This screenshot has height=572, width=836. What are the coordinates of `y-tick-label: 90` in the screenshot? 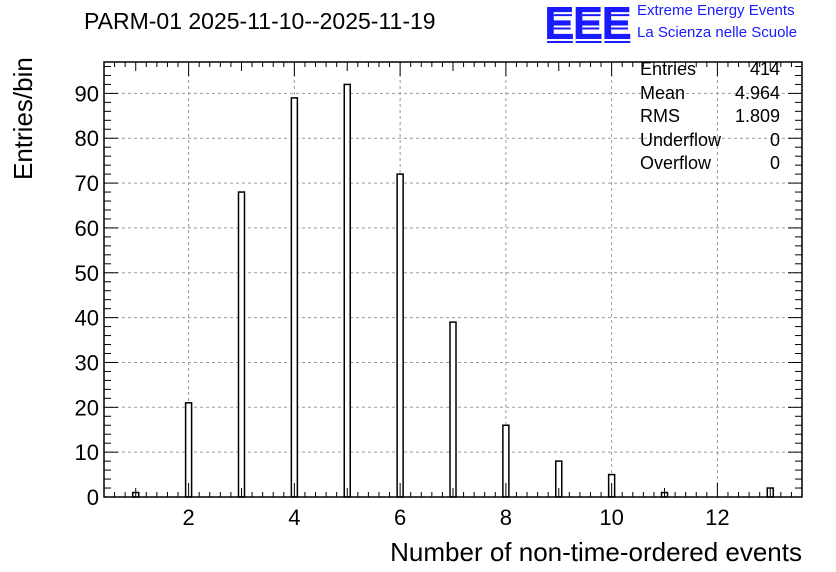 It's located at (87, 93).